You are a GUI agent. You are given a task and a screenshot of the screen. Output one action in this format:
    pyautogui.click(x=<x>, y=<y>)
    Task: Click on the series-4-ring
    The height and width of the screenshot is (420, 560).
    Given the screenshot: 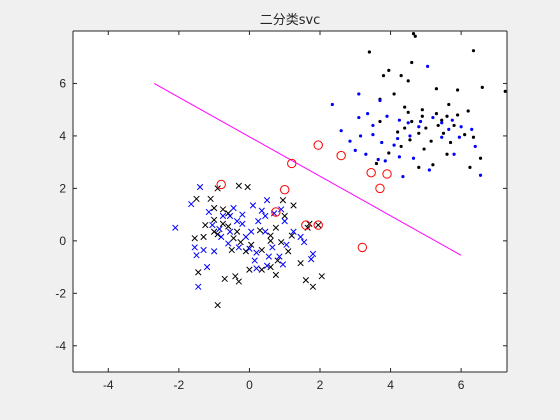 What is the action you would take?
    pyautogui.click(x=304, y=196)
    